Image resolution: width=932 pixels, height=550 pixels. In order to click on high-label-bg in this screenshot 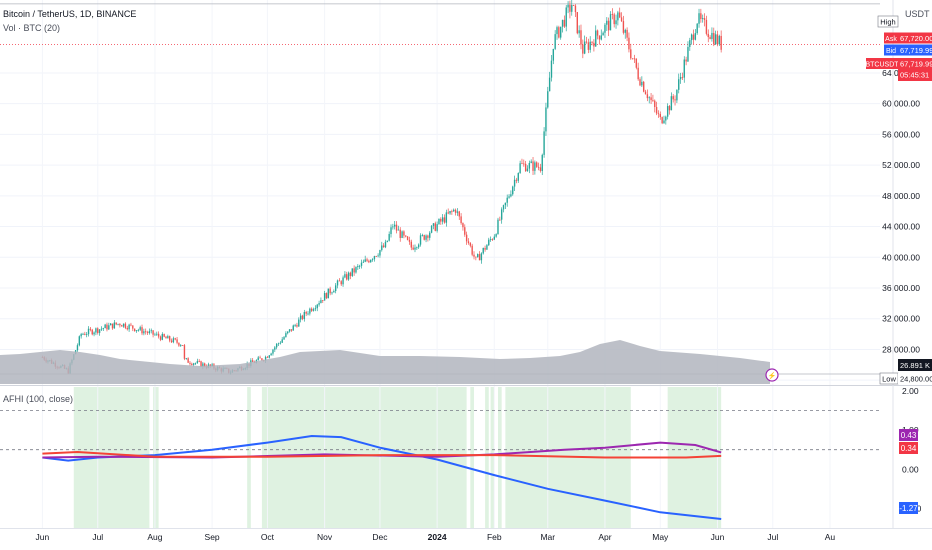, I will do `click(888, 21)`.